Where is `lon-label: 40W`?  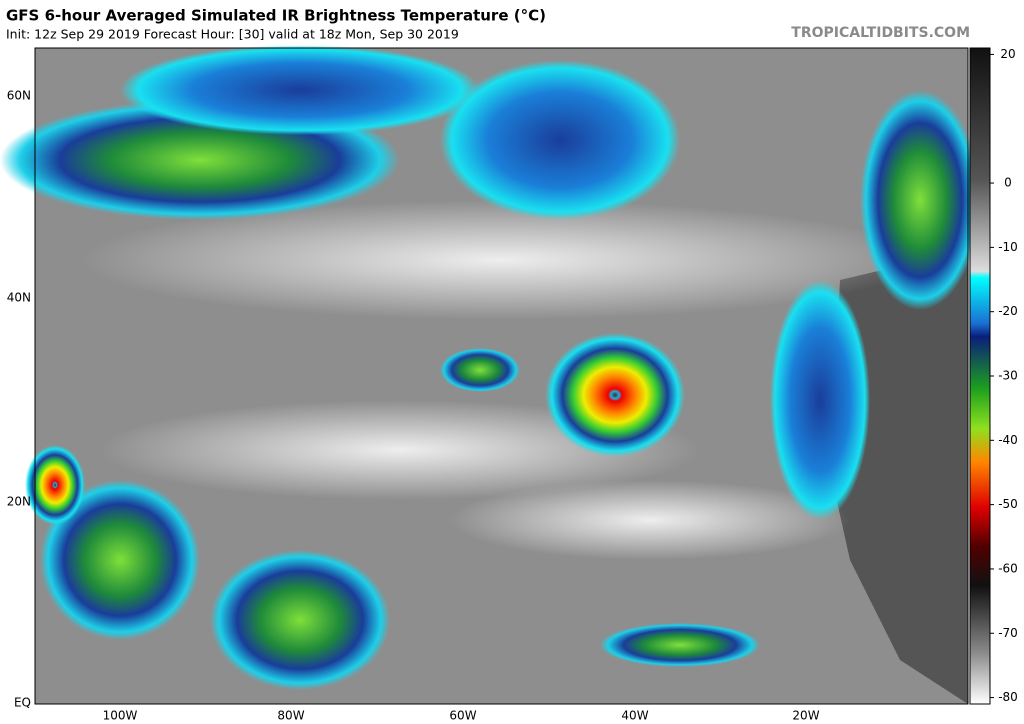
lon-label: 40W is located at coordinates (634, 716).